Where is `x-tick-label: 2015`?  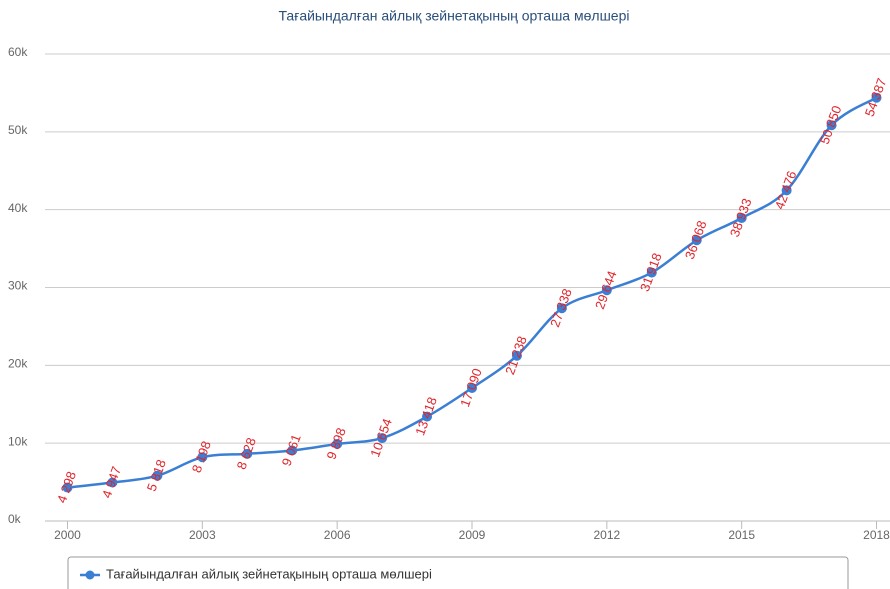 x-tick-label: 2015 is located at coordinates (741, 535).